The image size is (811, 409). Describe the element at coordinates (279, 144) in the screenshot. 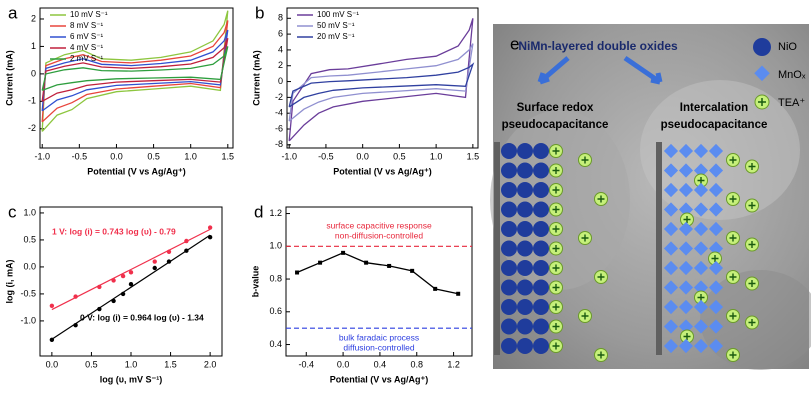

I see `y-tick-label: -8` at that location.